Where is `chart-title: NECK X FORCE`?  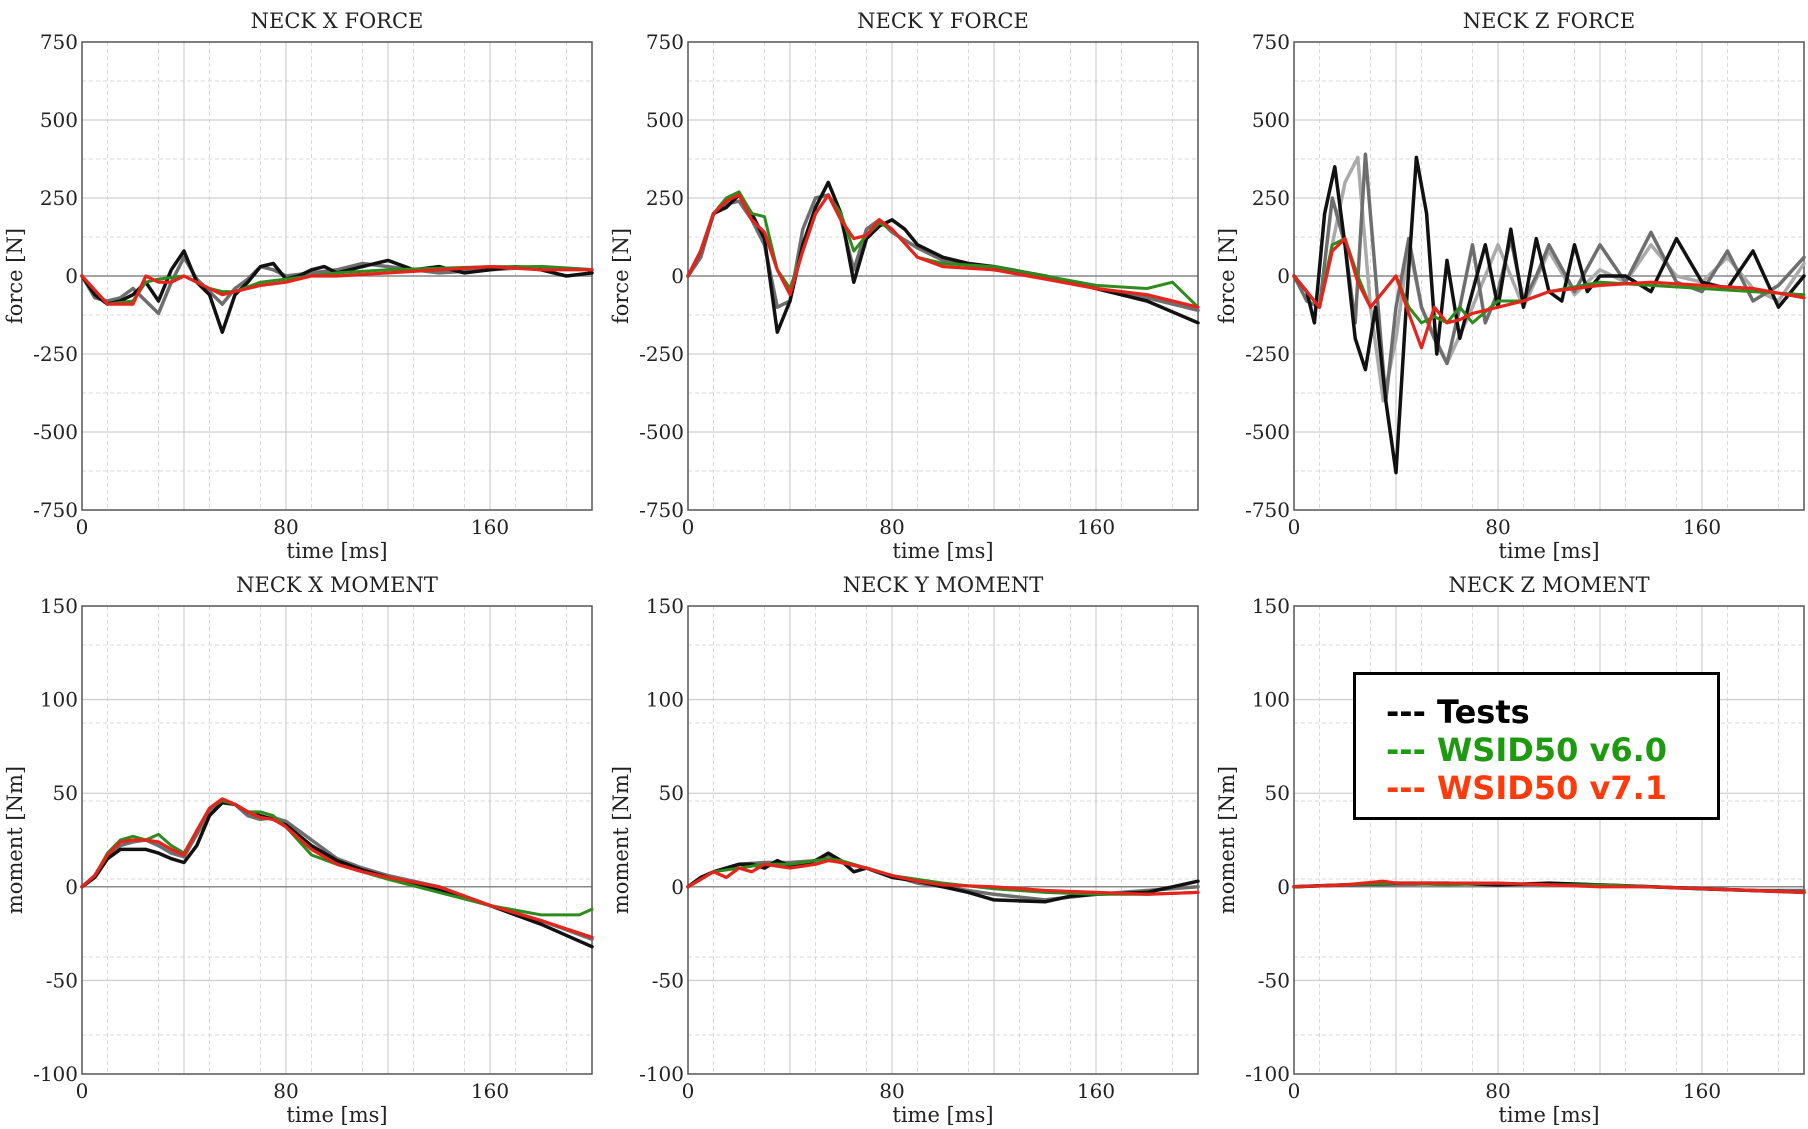 chart-title: NECK X FORCE is located at coordinates (337, 21).